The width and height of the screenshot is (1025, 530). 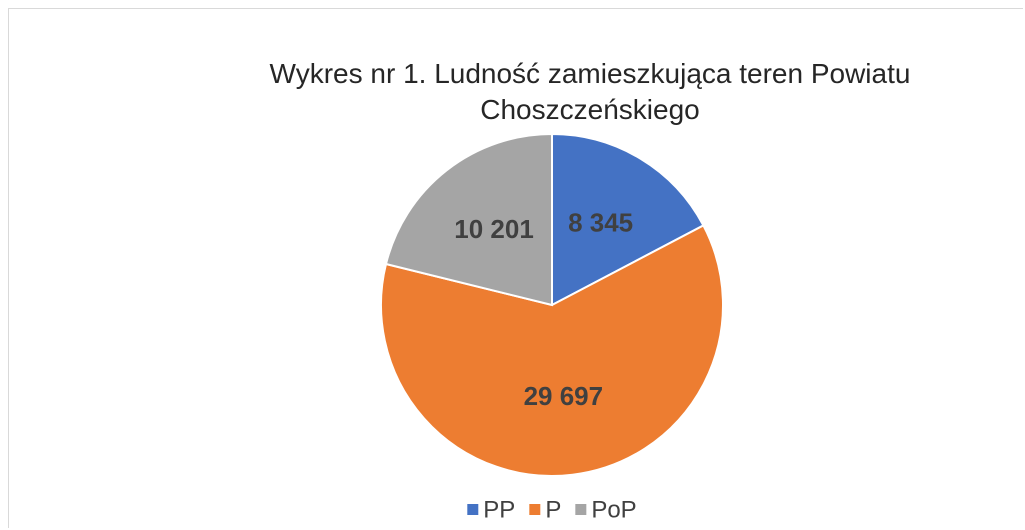 What do you see at coordinates (494, 229) in the screenshot?
I see `data-label: 10 201` at bounding box center [494, 229].